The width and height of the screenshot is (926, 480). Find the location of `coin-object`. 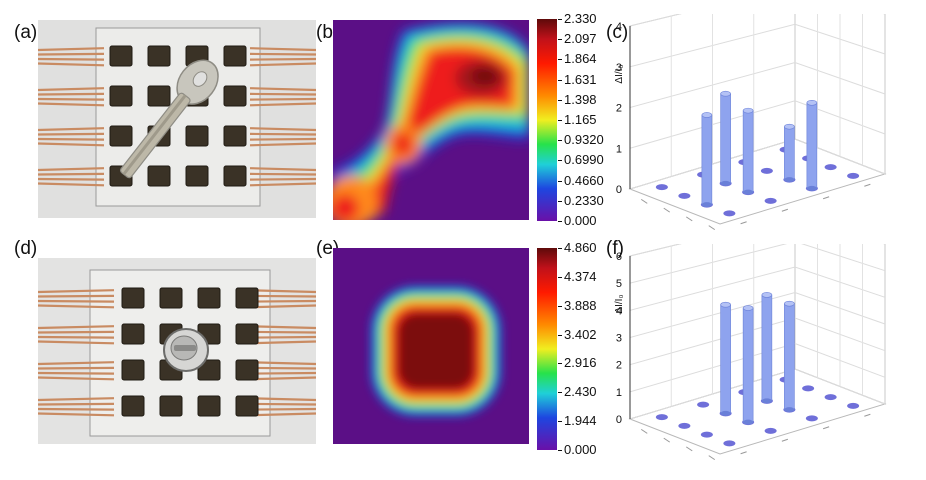

coin-object is located at coordinates (186, 350).